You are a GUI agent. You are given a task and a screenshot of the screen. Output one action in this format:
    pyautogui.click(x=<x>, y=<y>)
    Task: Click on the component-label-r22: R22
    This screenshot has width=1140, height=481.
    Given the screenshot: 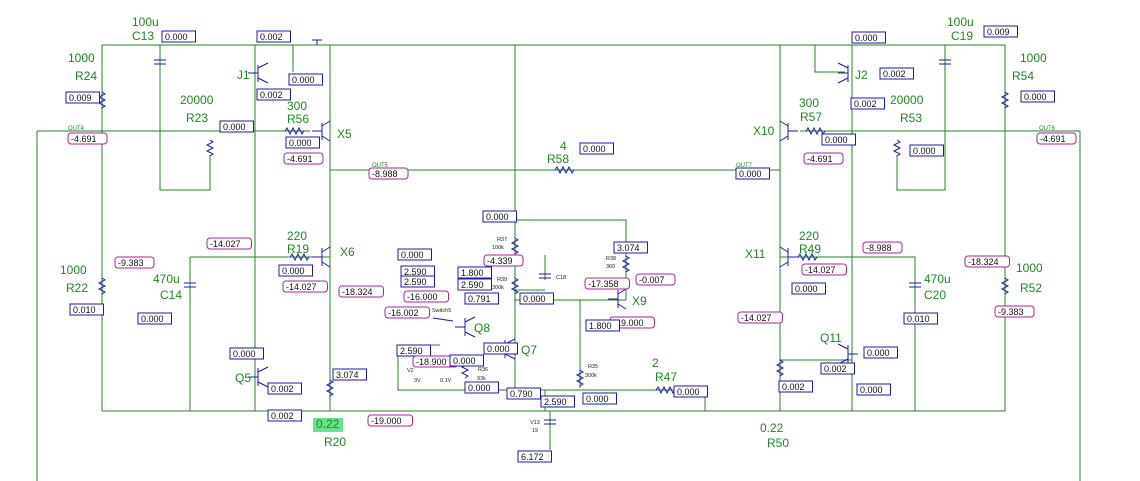 What is the action you would take?
    pyautogui.click(x=77, y=288)
    